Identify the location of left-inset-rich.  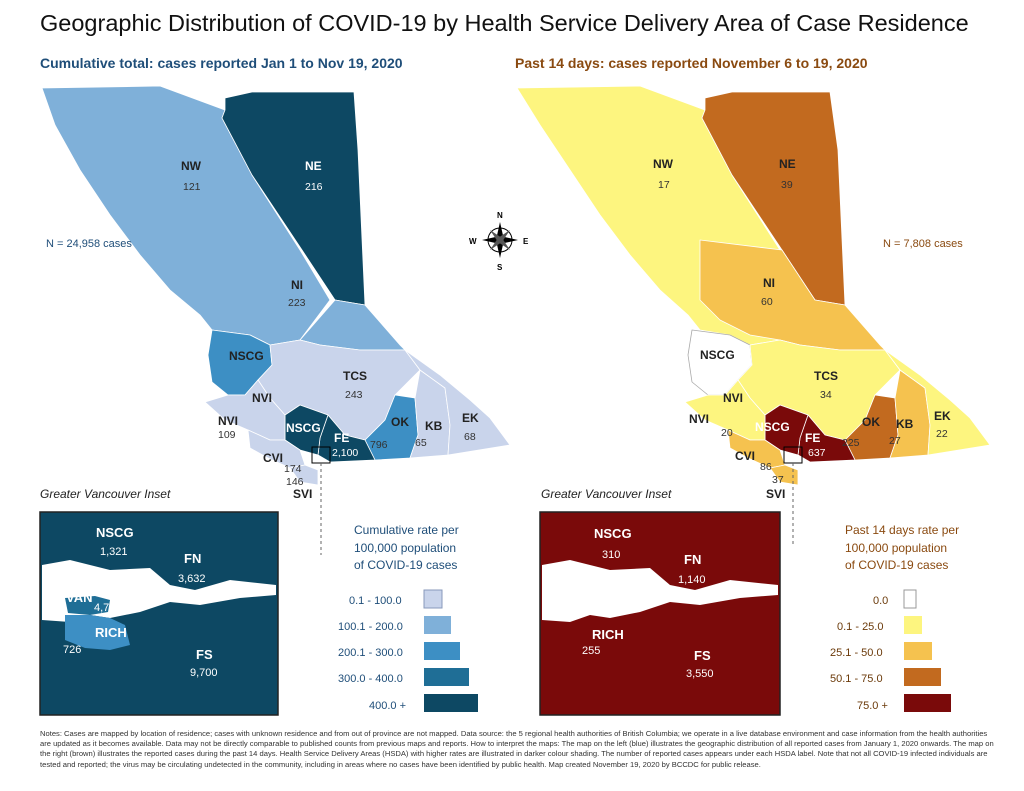
(97, 632).